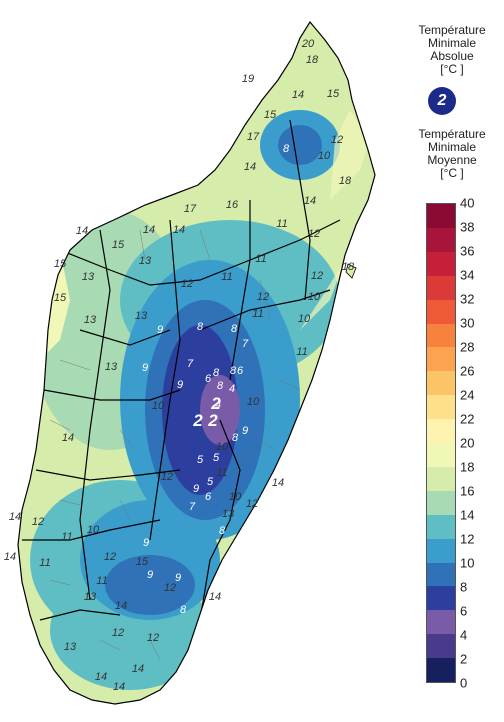 This screenshot has height=722, width=504. I want to click on absolute-min-badge: 2, so click(442, 101).